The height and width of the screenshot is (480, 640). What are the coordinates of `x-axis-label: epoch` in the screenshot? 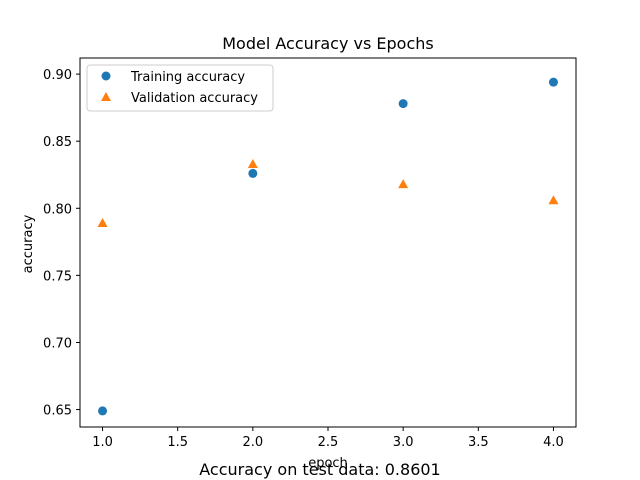 It's located at (328, 463).